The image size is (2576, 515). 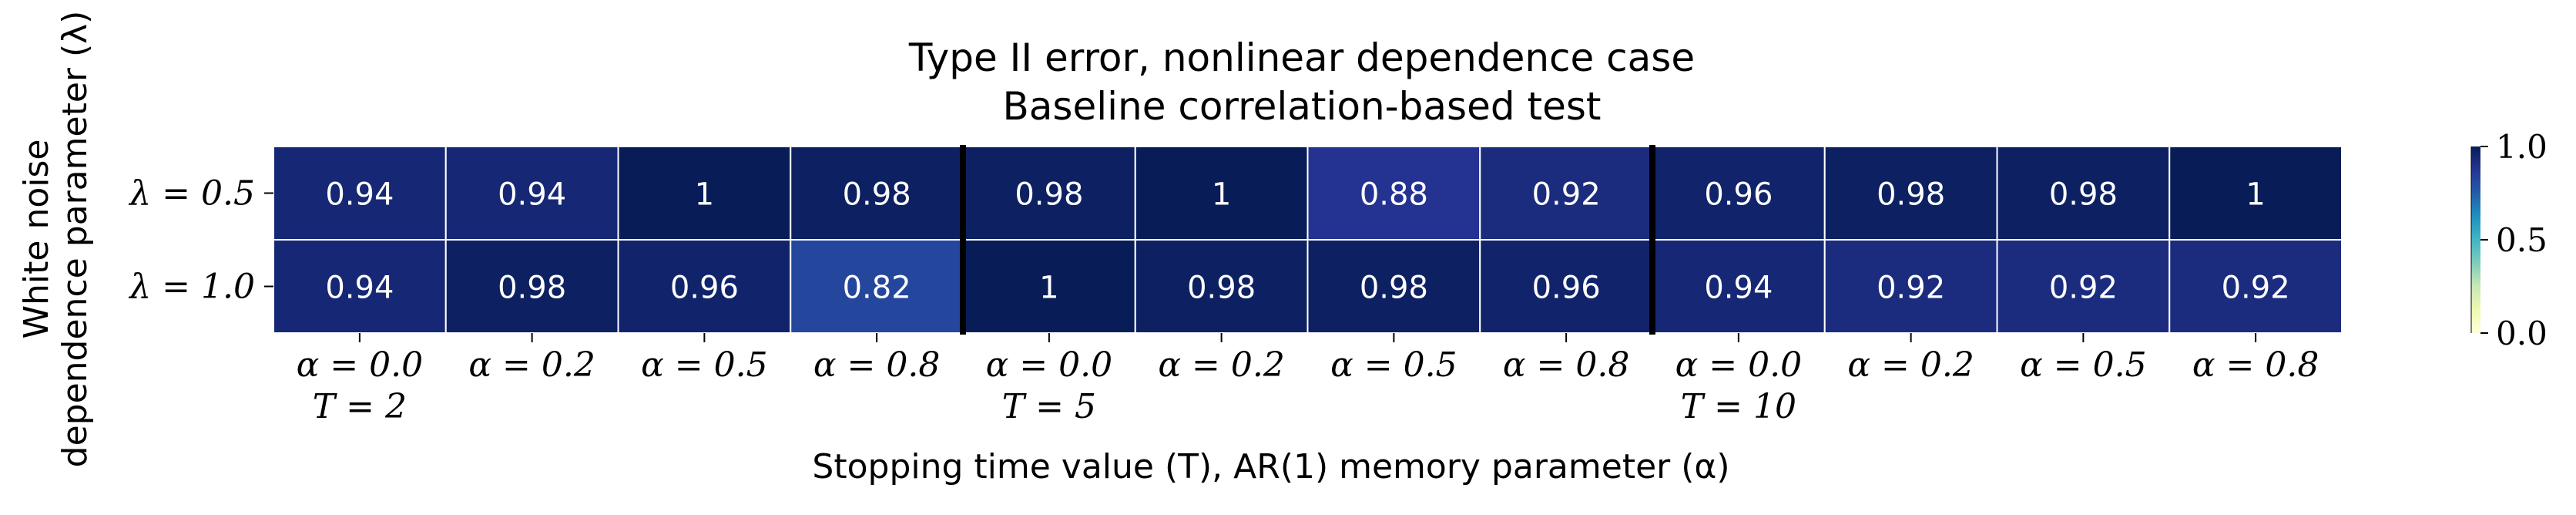 I want to click on colorbar-tick-label: 0.5, so click(x=2521, y=240).